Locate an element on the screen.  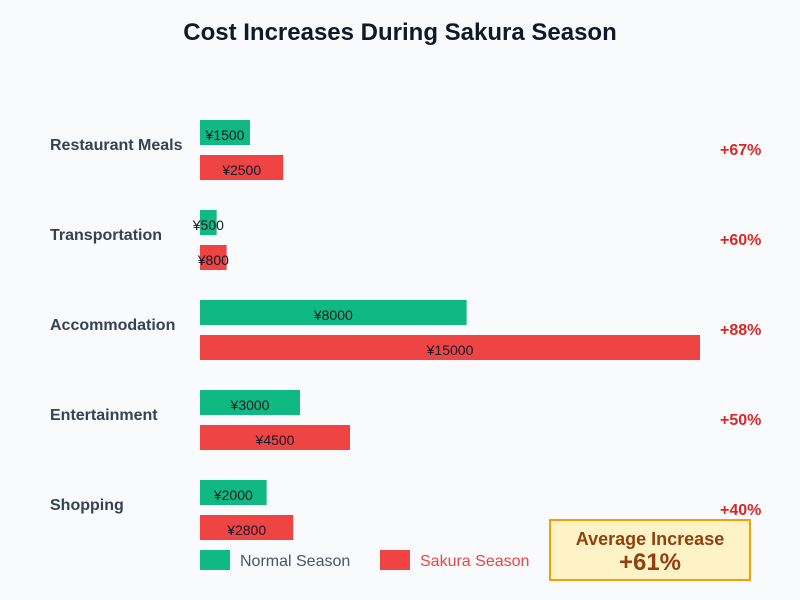
bar-value-label: ¥2500 is located at coordinates (241, 170).